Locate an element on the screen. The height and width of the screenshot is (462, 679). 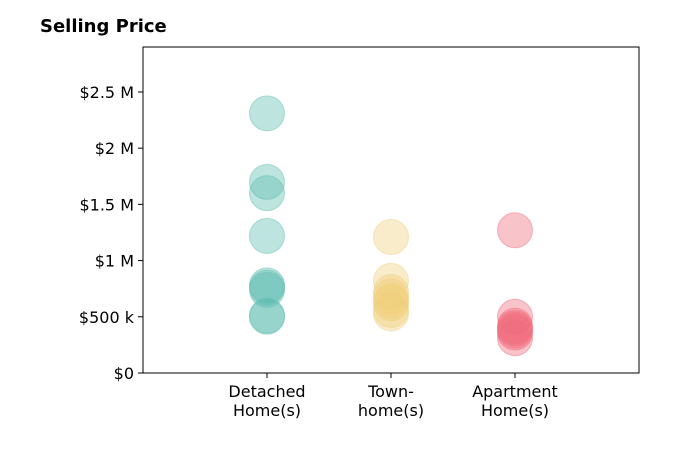
y-tick-label: $0 is located at coordinates (124, 373).